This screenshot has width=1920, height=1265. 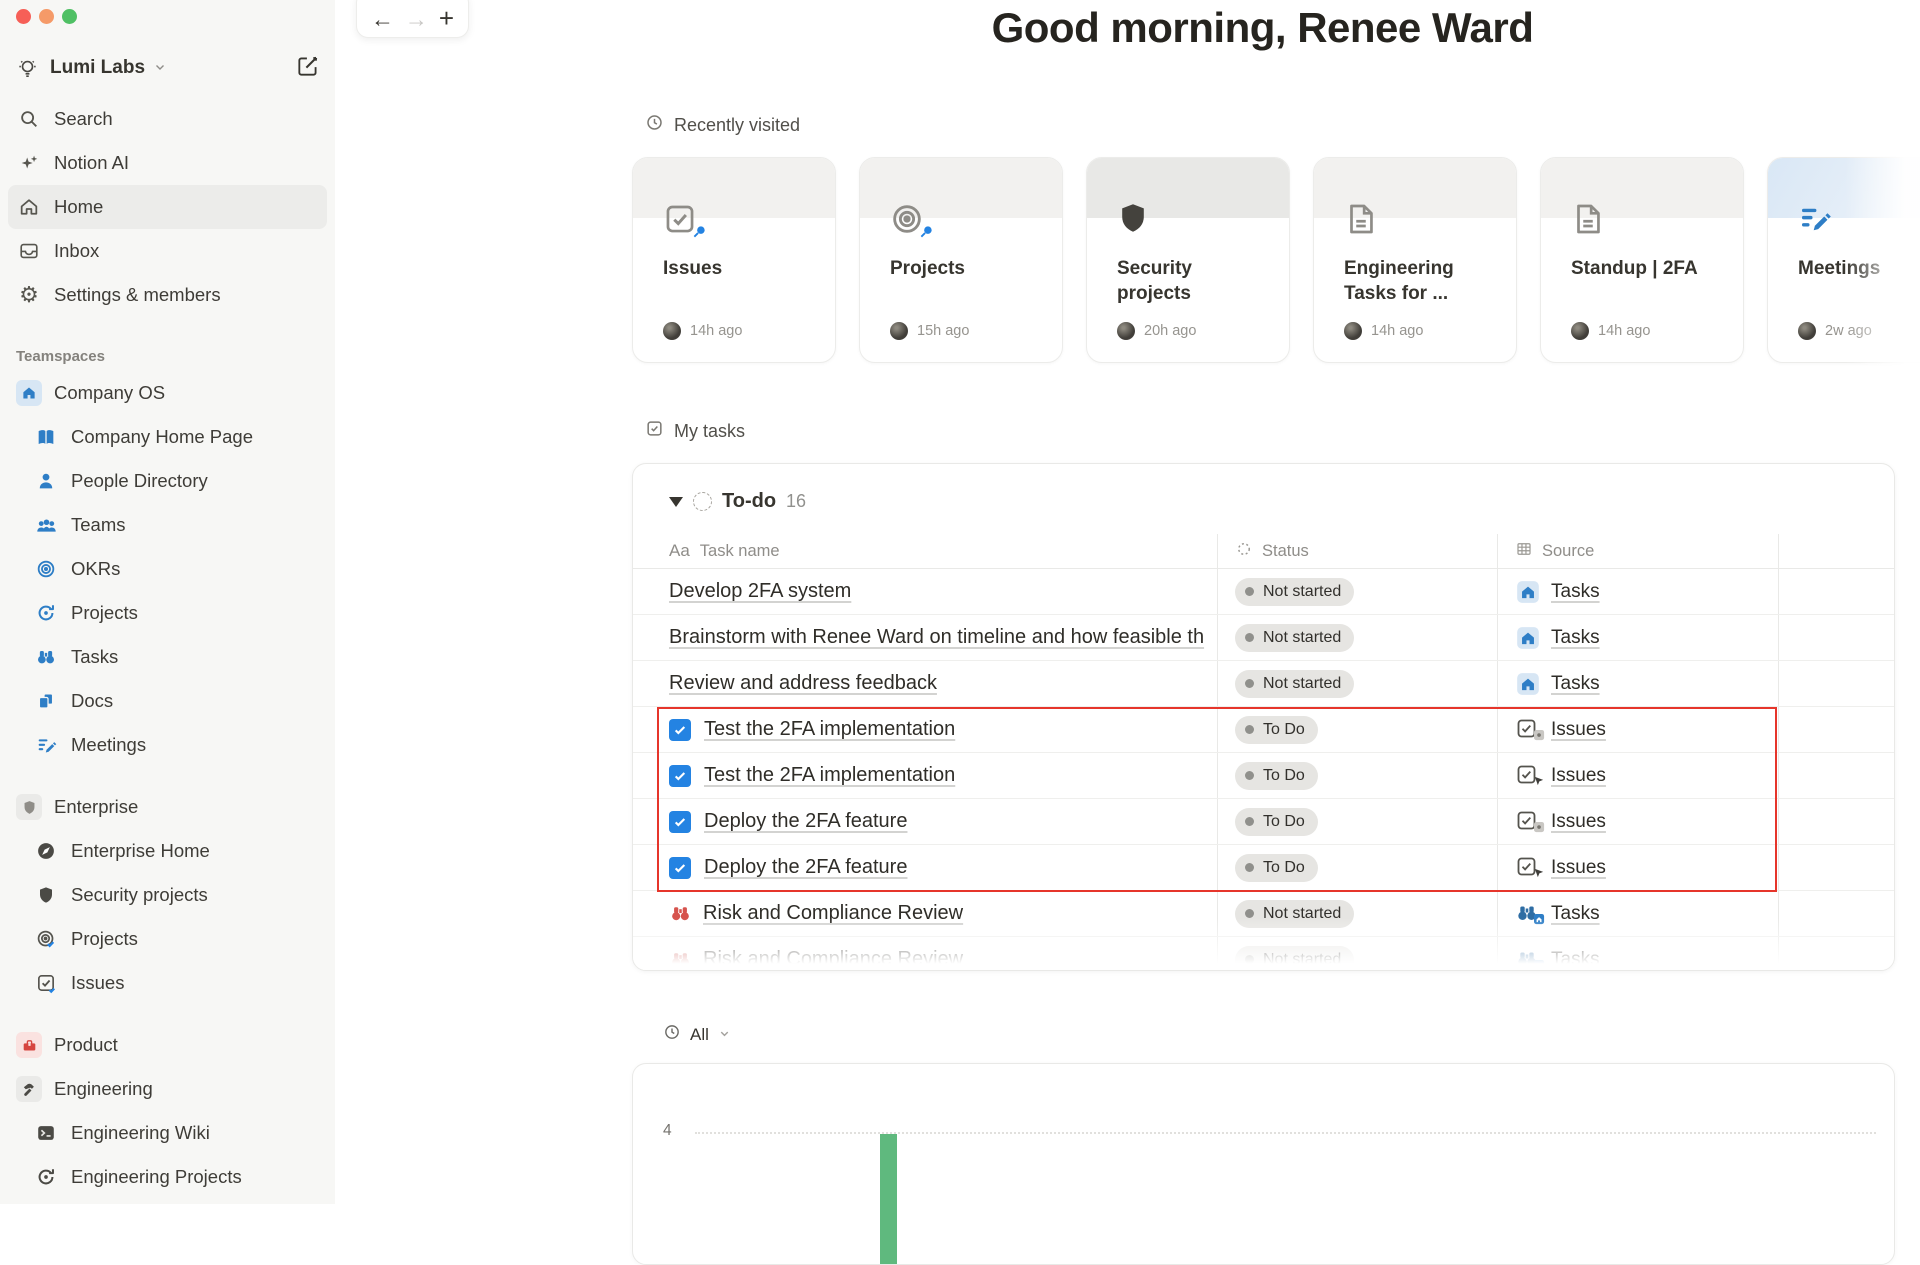 What do you see at coordinates (1353, 331) in the screenshot?
I see `avatar` at bounding box center [1353, 331].